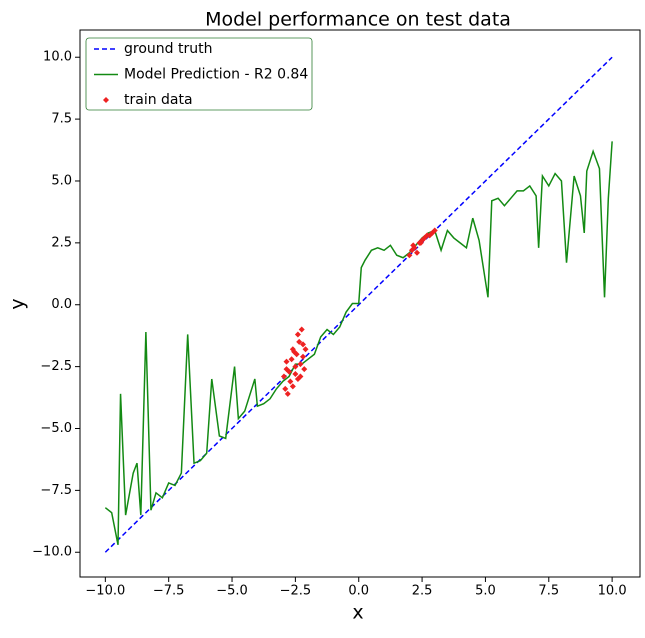  I want to click on y-axis-label: y, so click(18, 303).